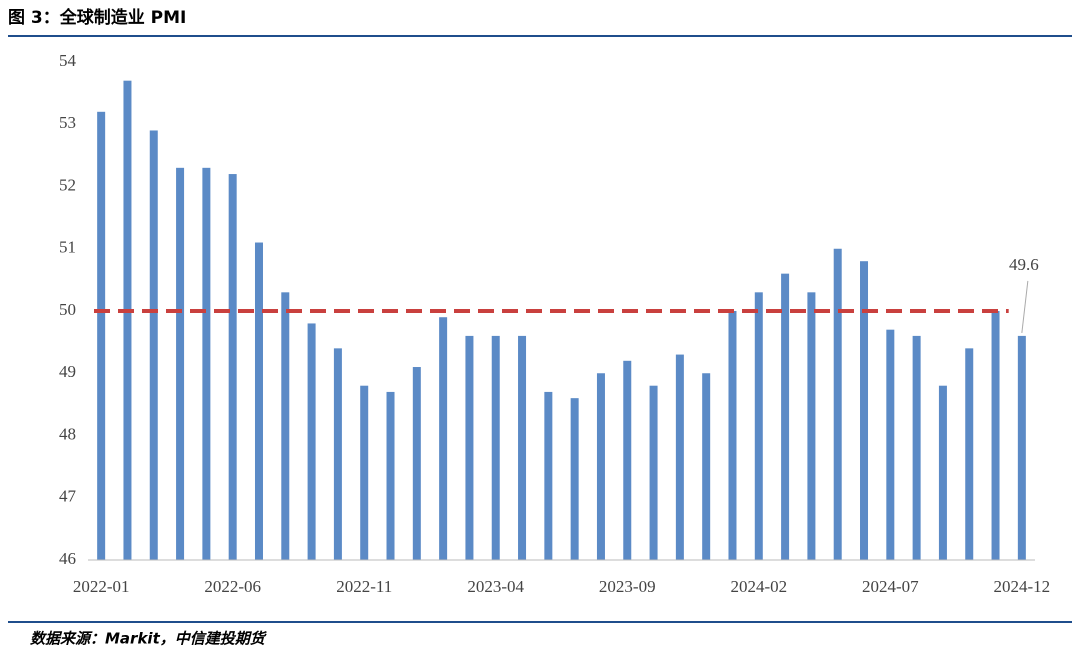 The height and width of the screenshot is (655, 1080). I want to click on label-leader, so click(1025, 306).